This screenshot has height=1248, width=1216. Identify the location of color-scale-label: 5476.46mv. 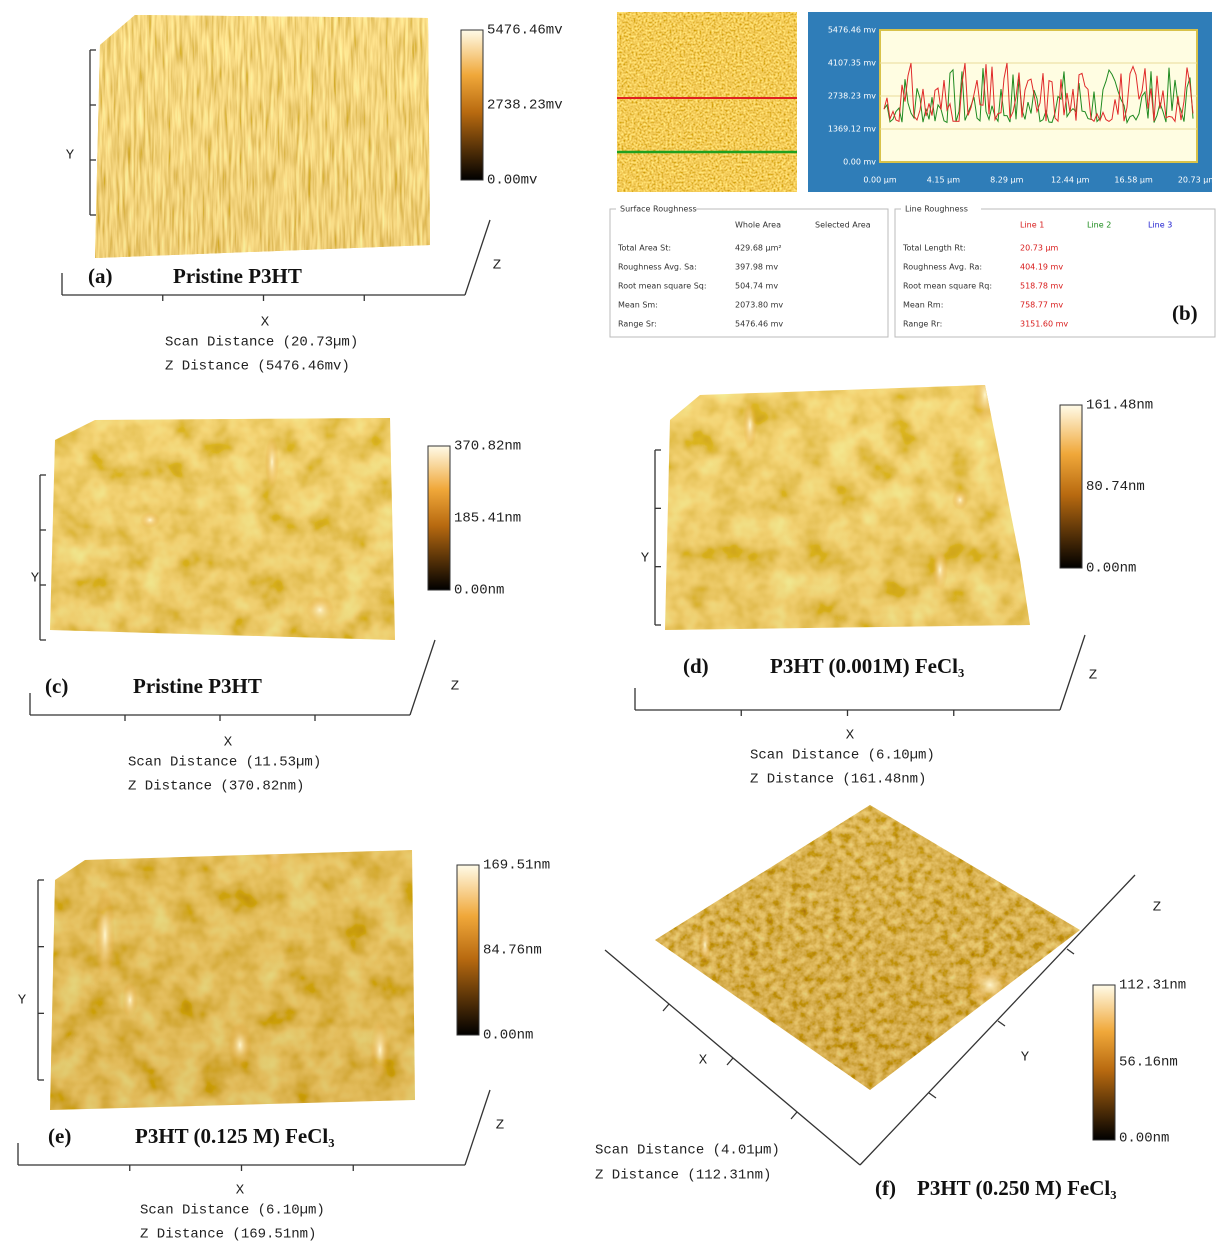
(525, 31).